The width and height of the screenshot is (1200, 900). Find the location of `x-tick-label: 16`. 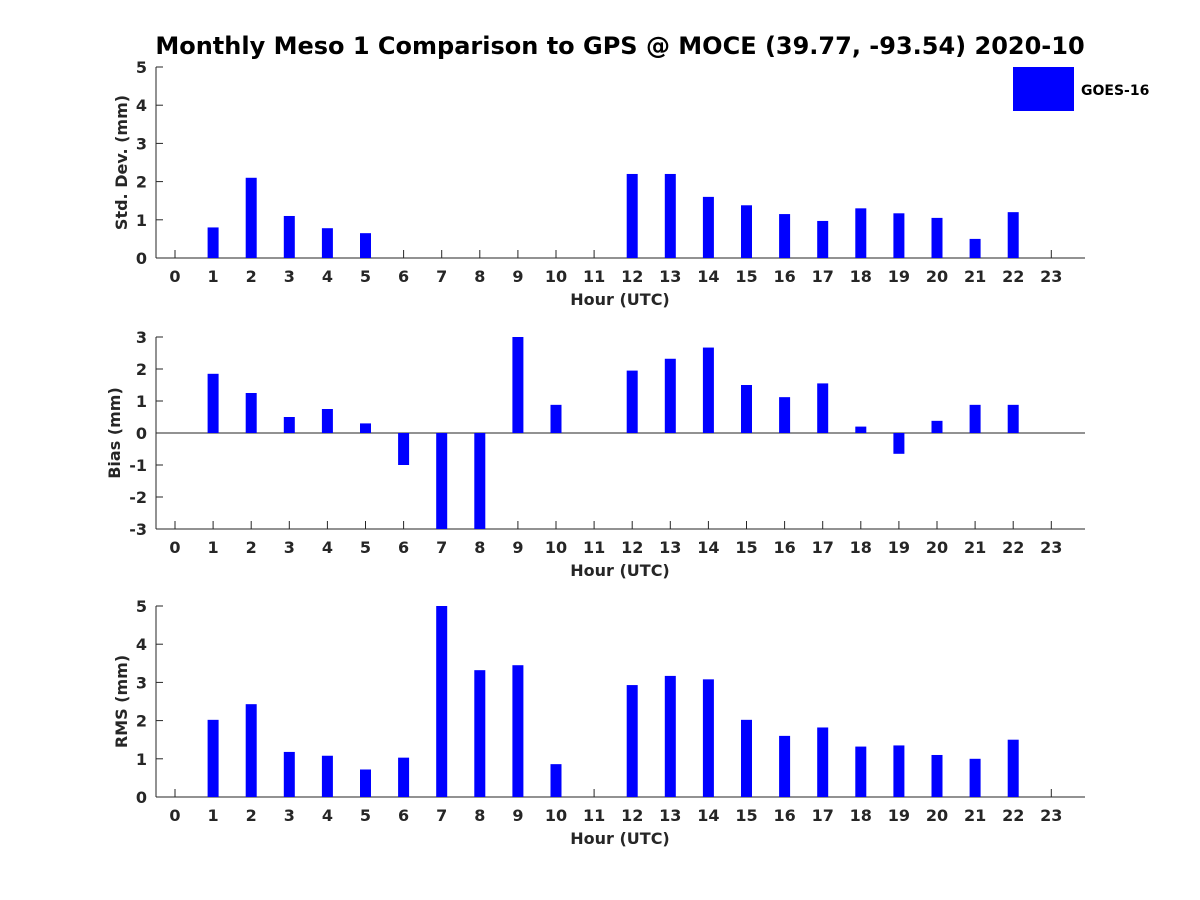

x-tick-label: 16 is located at coordinates (784, 276).